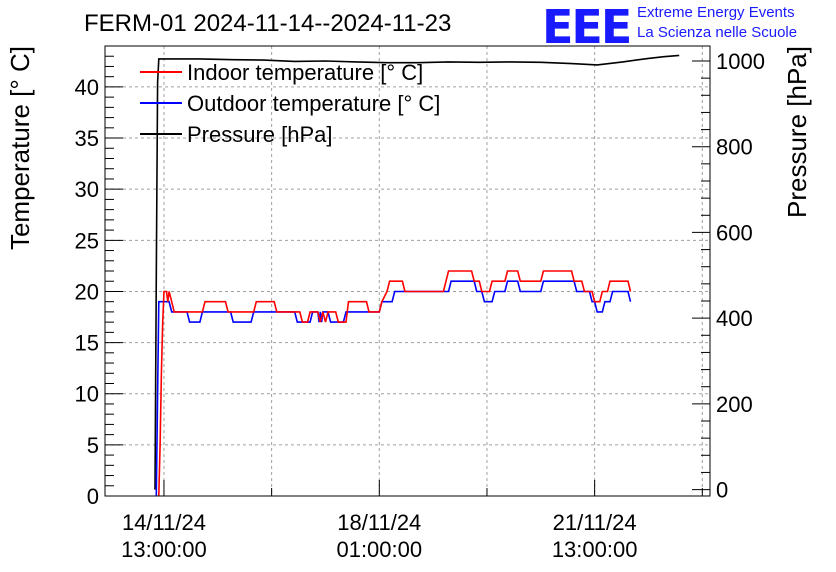 The width and height of the screenshot is (836, 572). What do you see at coordinates (87, 87) in the screenshot?
I see `y-tick-label: 40` at bounding box center [87, 87].